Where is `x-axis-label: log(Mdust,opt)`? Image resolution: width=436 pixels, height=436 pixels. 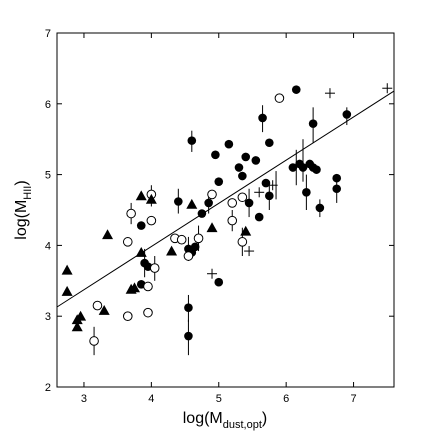 x-axis-label: log(Mdust,opt) is located at coordinates (225, 420).